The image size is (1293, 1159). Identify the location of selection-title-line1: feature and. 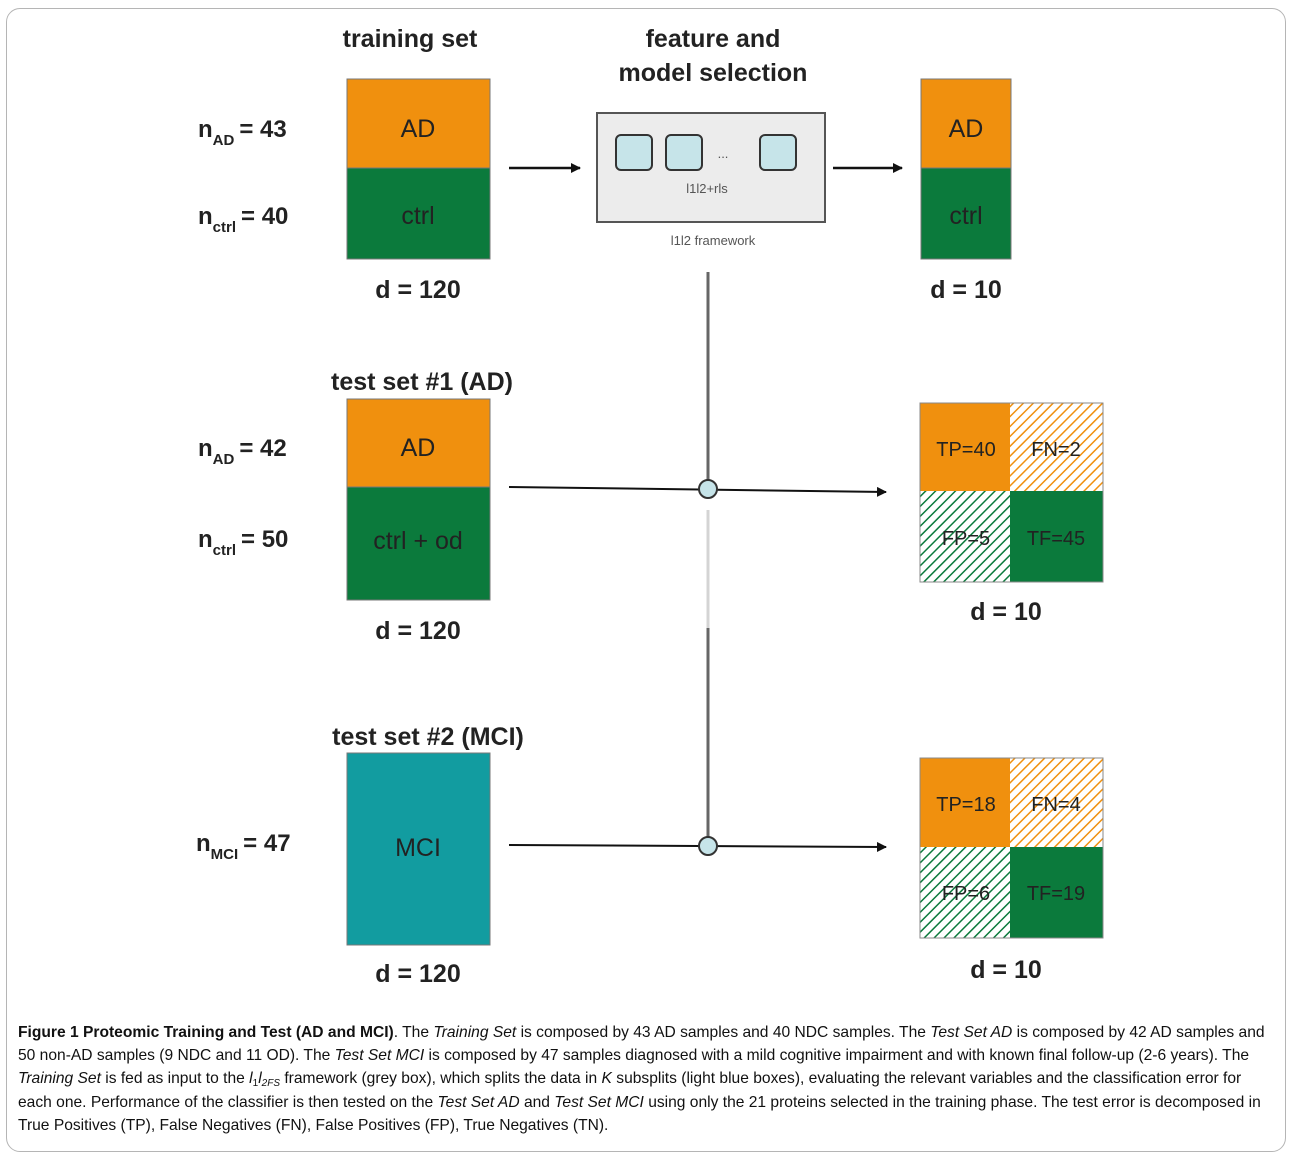
(713, 39).